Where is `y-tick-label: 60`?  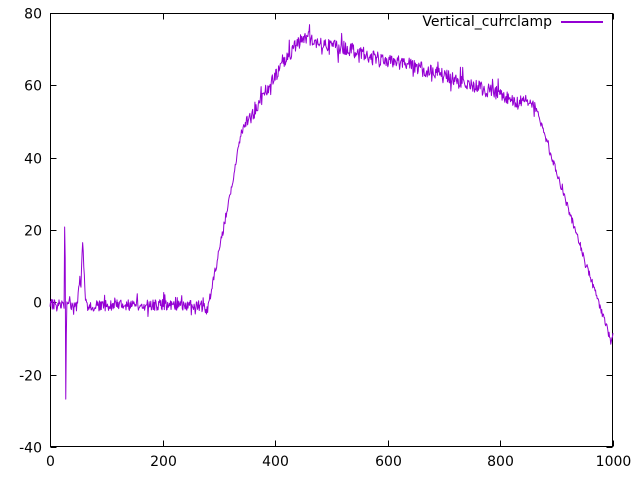
y-tick-label: 60 is located at coordinates (33, 87).